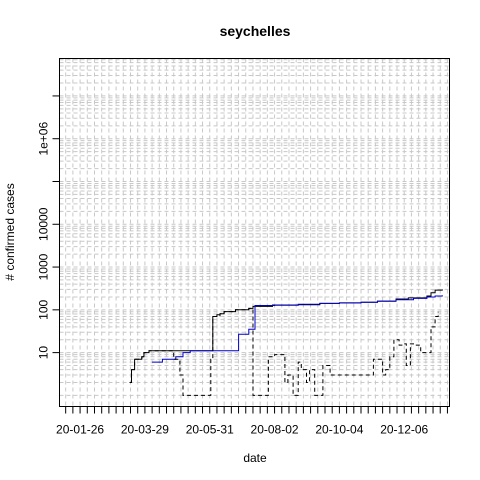 The image size is (480, 480). What do you see at coordinates (255, 31) in the screenshot?
I see `chart-title: seychelles` at bounding box center [255, 31].